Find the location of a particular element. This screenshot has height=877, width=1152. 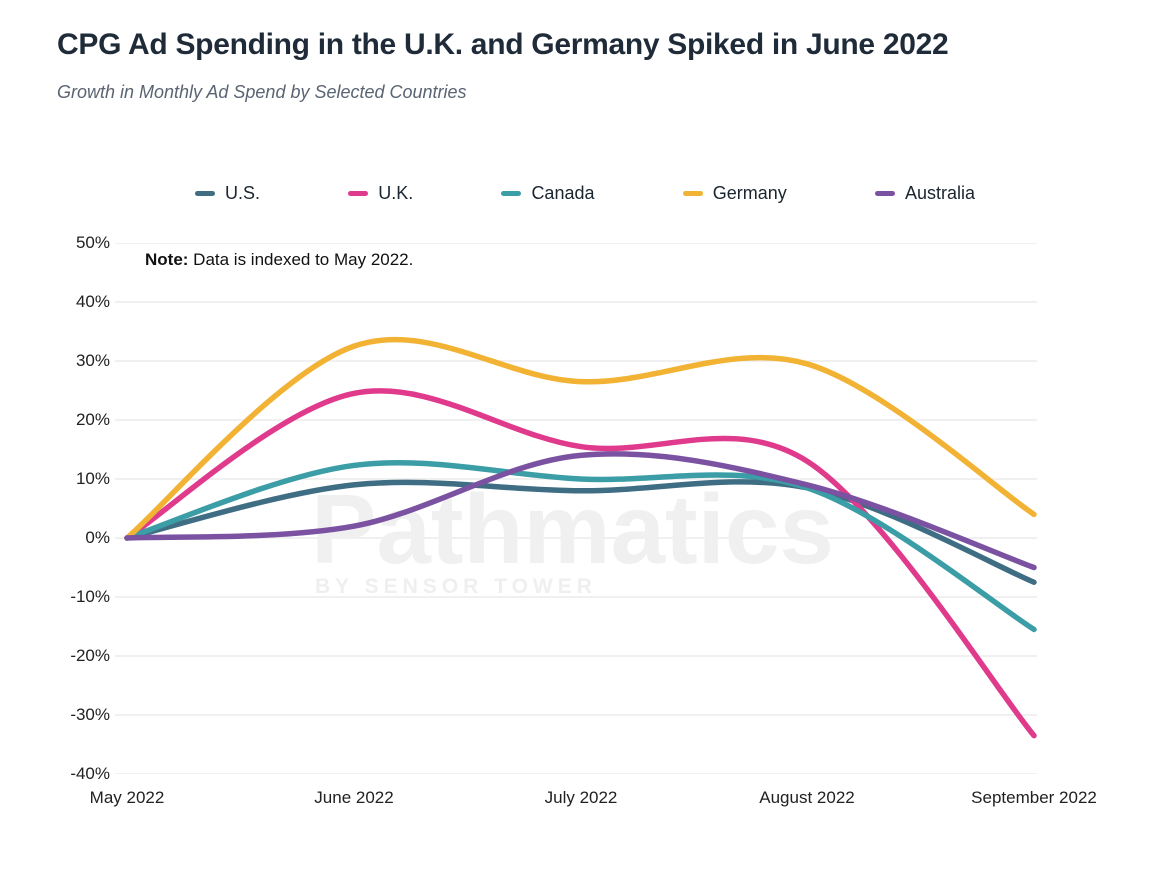

y-axis-label: 40% is located at coordinates (92, 301).